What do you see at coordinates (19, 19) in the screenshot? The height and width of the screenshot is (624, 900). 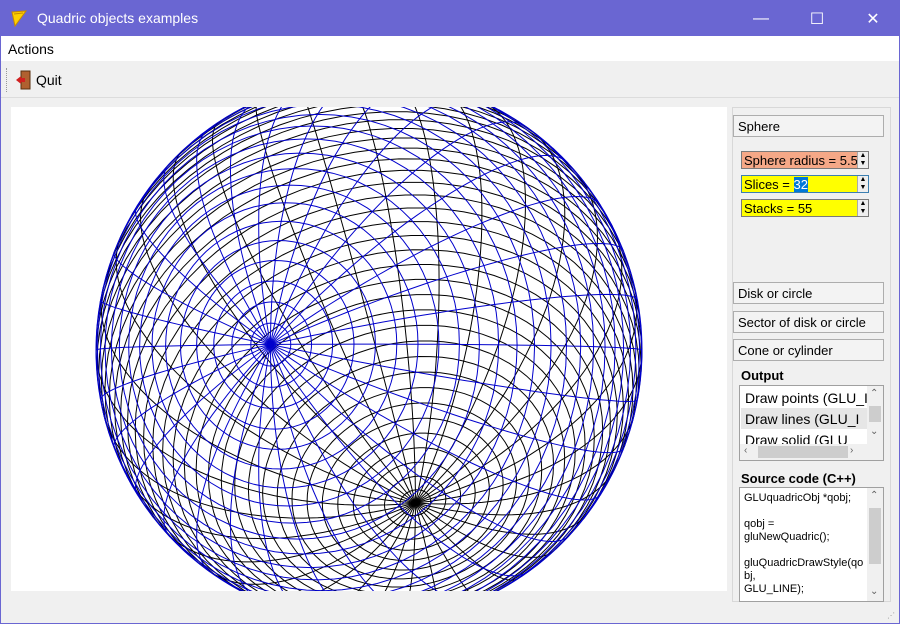 I see `app-icon` at bounding box center [19, 19].